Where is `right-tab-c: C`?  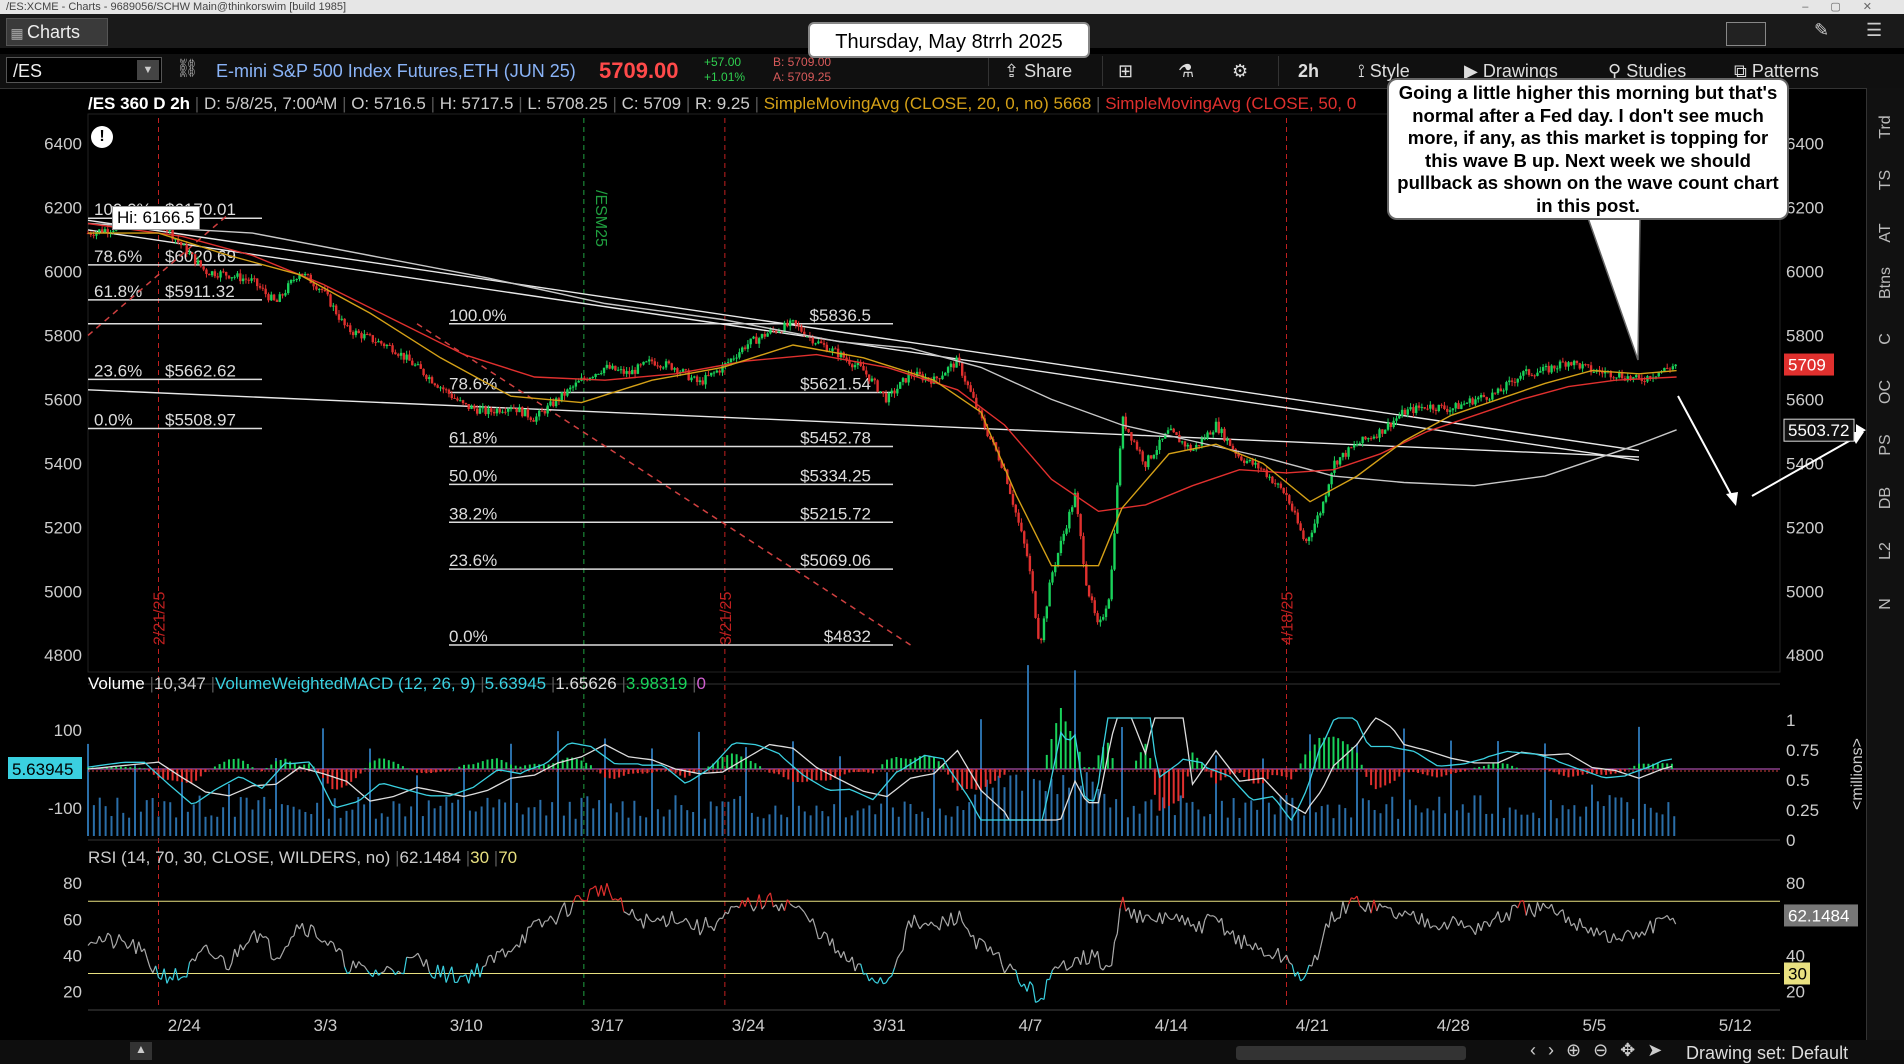
right-tab-c: C is located at coordinates (1885, 339).